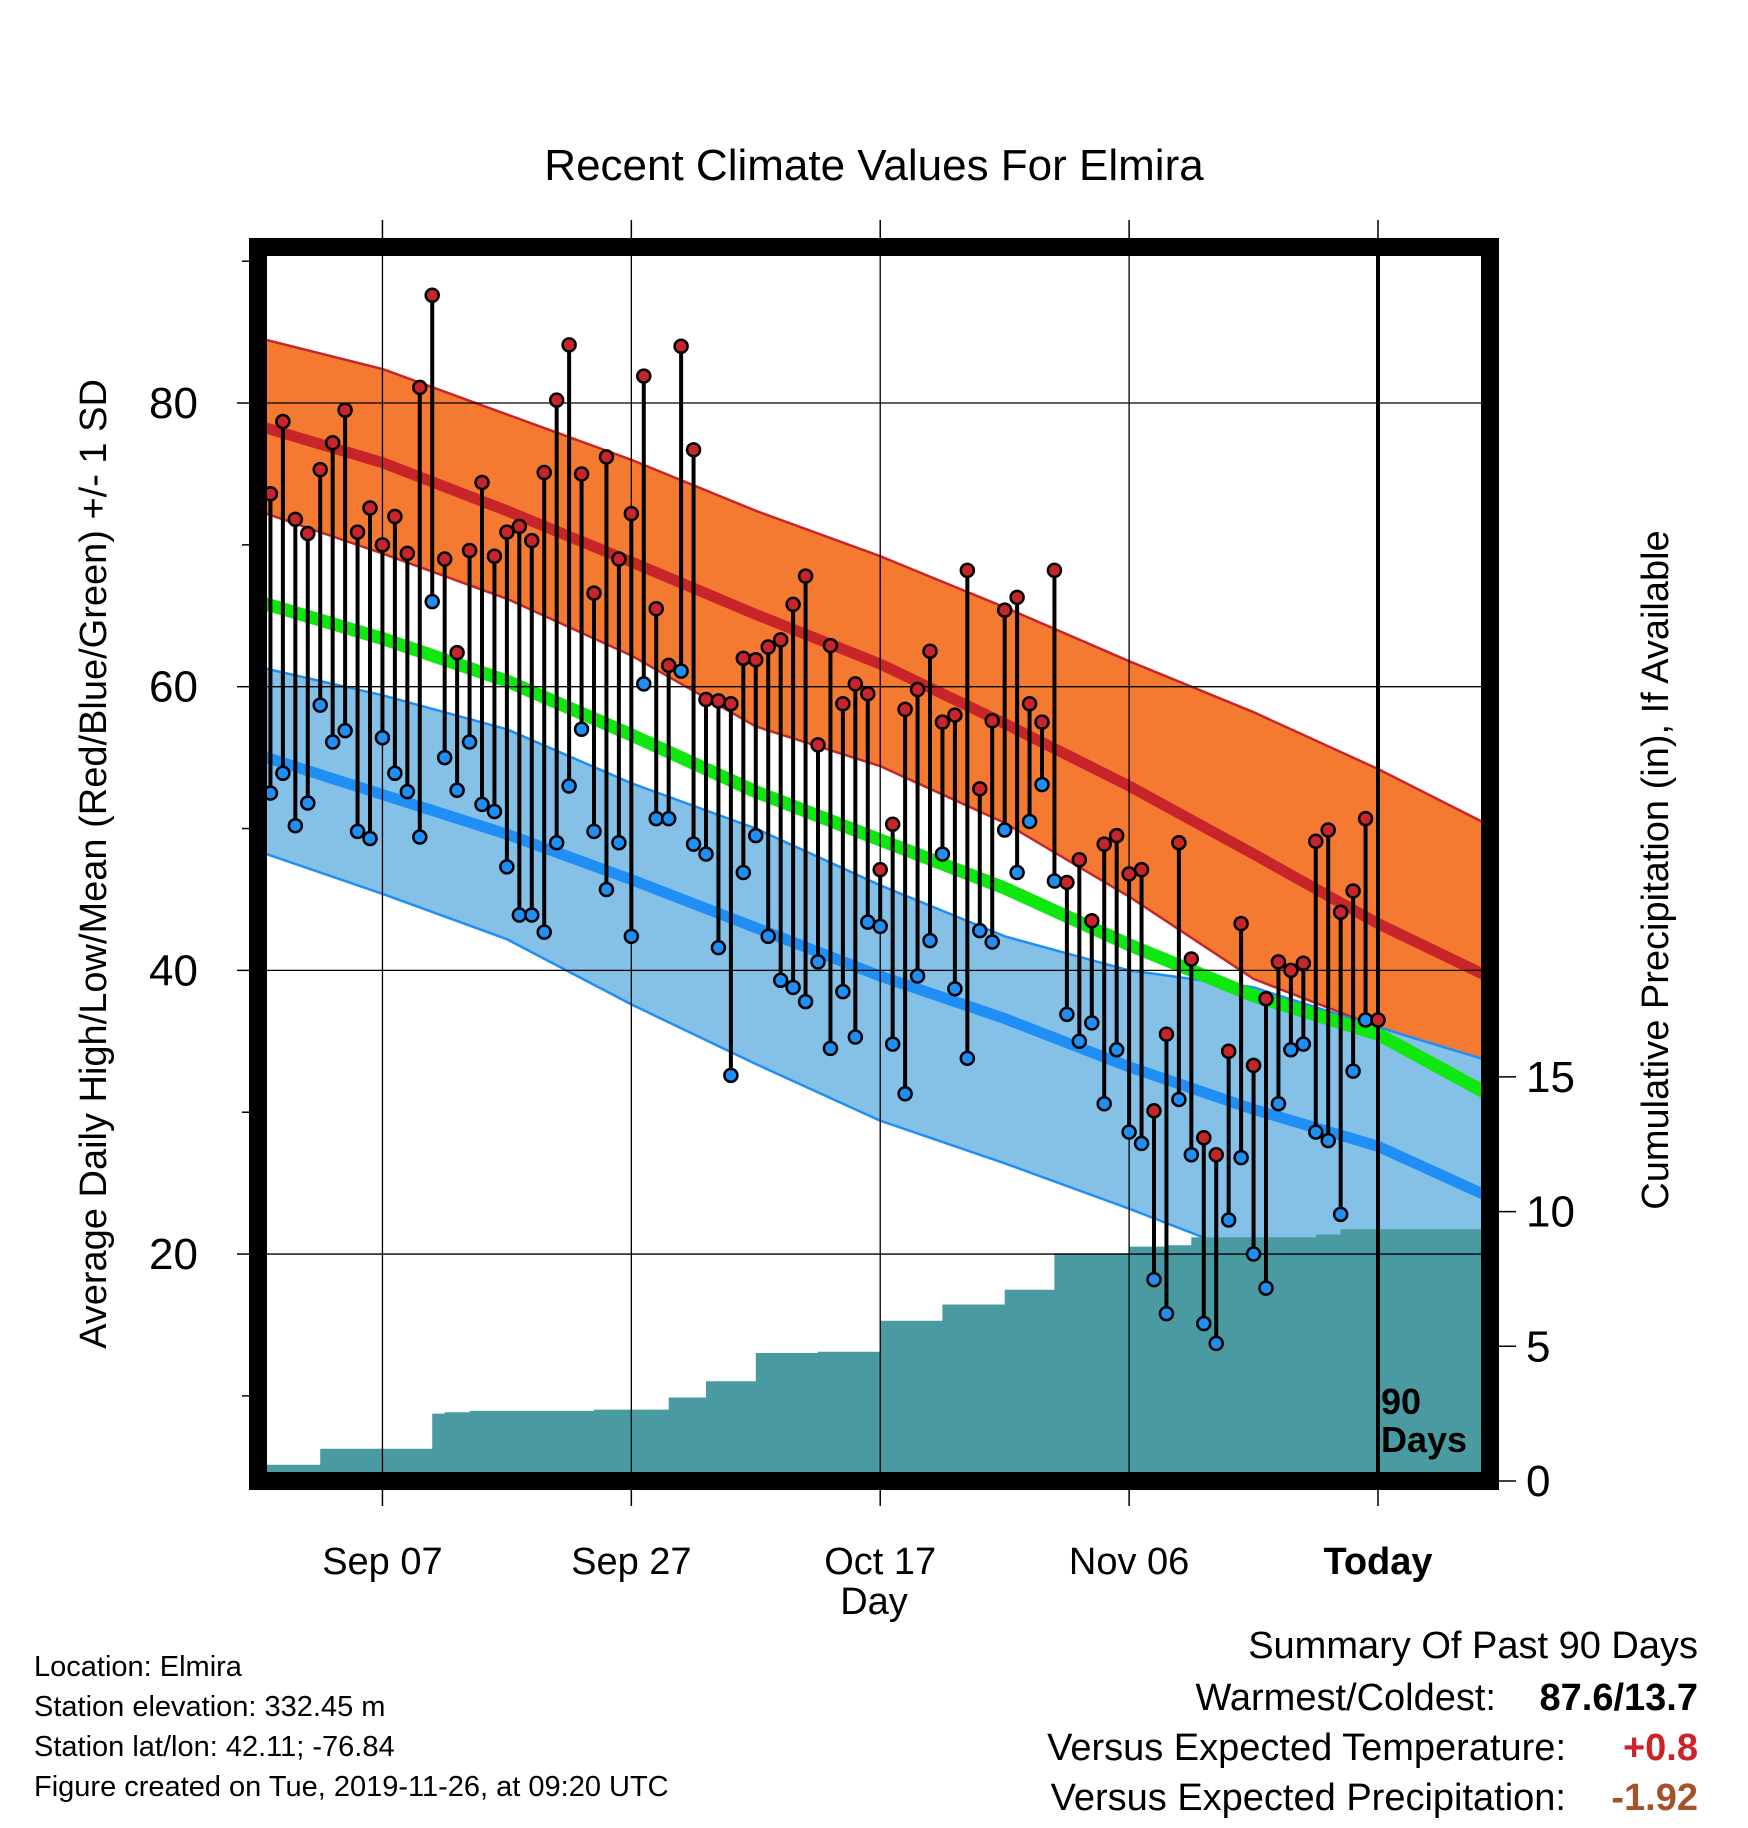 Image resolution: width=1748 pixels, height=1828 pixels. Describe the element at coordinates (1424, 1439) in the screenshot. I see `days-marker-word: Days` at that location.